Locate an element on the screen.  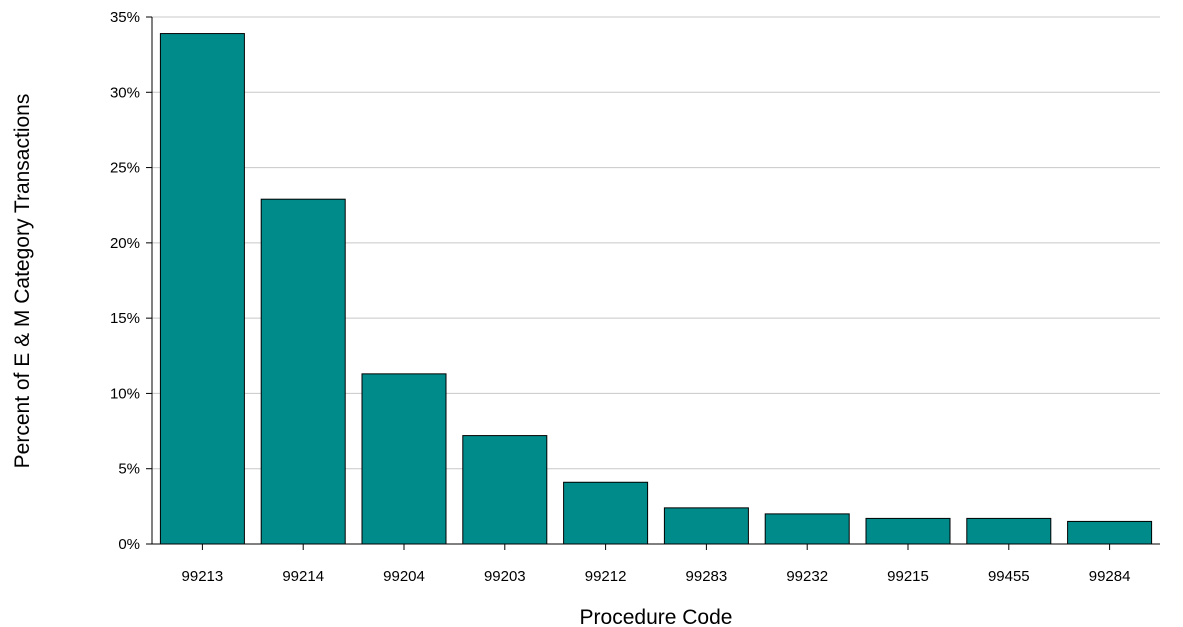
x-axis-title: Procedure Code is located at coordinates (656, 616).